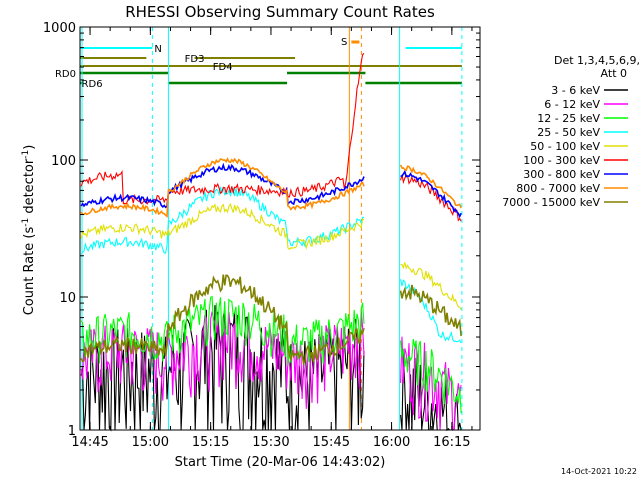 This screenshot has width=640, height=480. What do you see at coordinates (29, 230) in the screenshot?
I see `y-axis-label: Count Rate (s-1 detector-1)` at bounding box center [29, 230].